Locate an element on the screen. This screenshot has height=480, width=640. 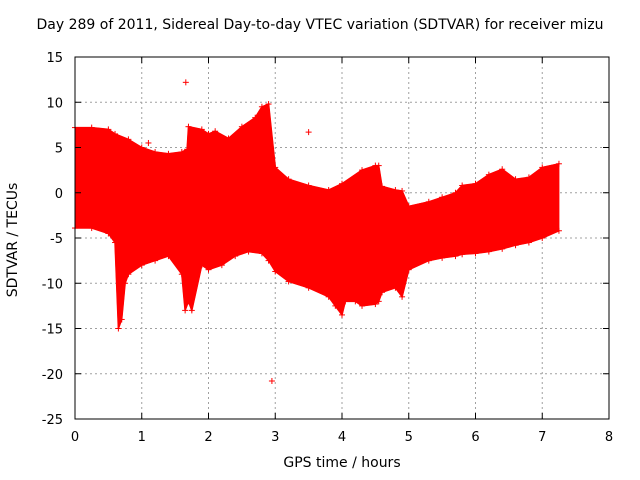
x-tick-label: 7 is located at coordinates (542, 437).